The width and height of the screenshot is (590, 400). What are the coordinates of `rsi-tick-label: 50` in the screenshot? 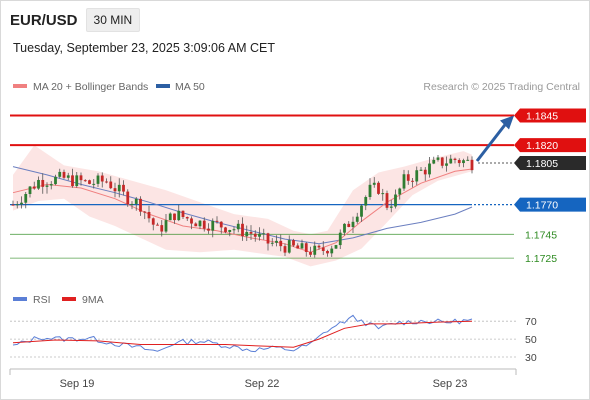 It's located at (531, 340).